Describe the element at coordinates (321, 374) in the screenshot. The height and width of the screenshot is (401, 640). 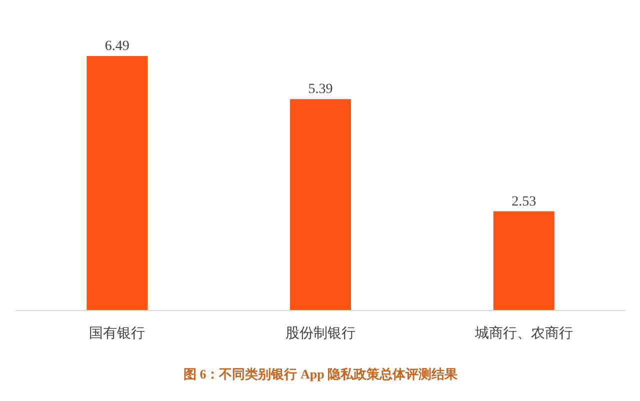
I see `text: 图 6：不同类别银行 App 隐私政策总体评测结果` at that location.